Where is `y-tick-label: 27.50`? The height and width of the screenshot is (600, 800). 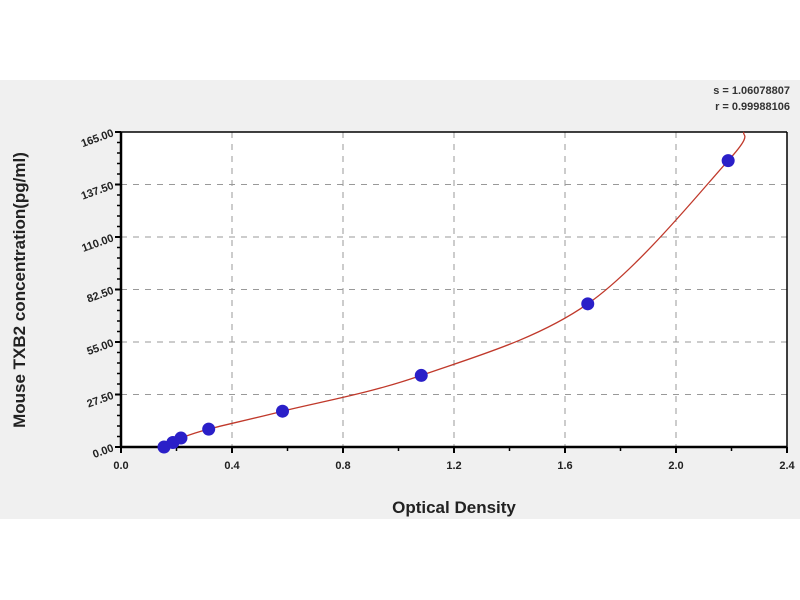 y-tick-label: 27.50 is located at coordinates (100, 400).